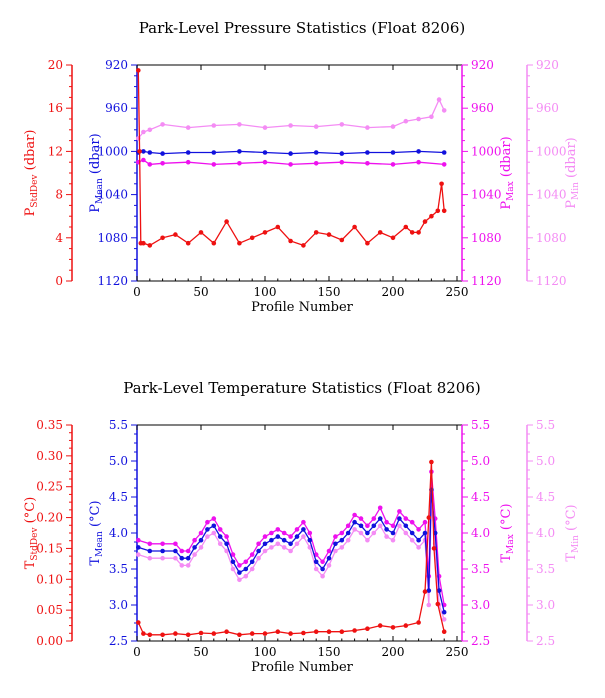 This screenshot has width=605, height=698. I want to click on min-tick-label-0-0: 1120, so click(551, 281).